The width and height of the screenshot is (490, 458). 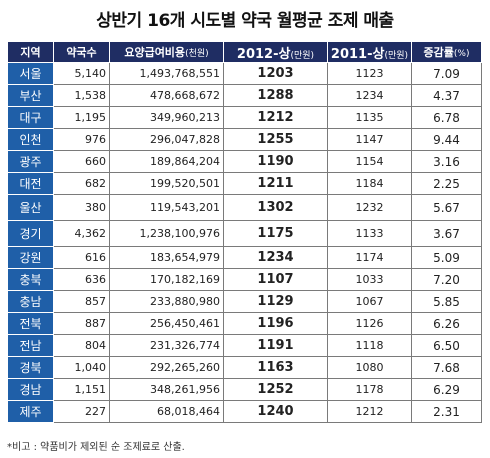 What do you see at coordinates (81, 52) in the screenshot?
I see `header-pharmacies: 약국수` at bounding box center [81, 52].